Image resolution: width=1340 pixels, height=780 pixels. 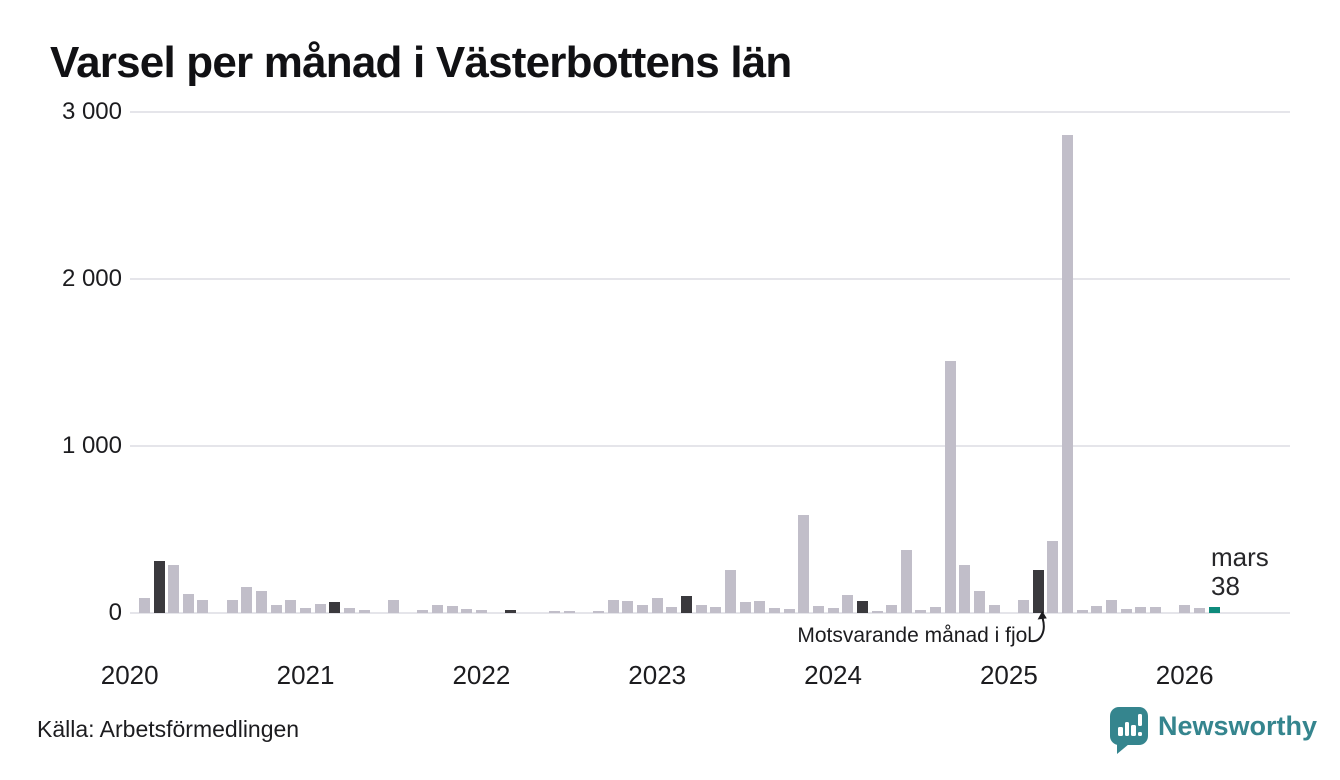 What do you see at coordinates (1225, 586) in the screenshot?
I see `latest-value-text: 38` at bounding box center [1225, 586].